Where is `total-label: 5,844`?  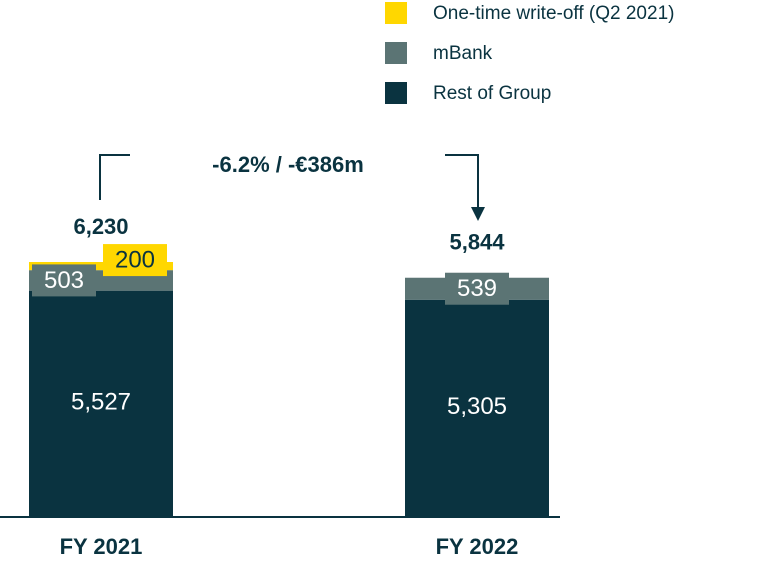 total-label: 5,844 is located at coordinates (477, 242).